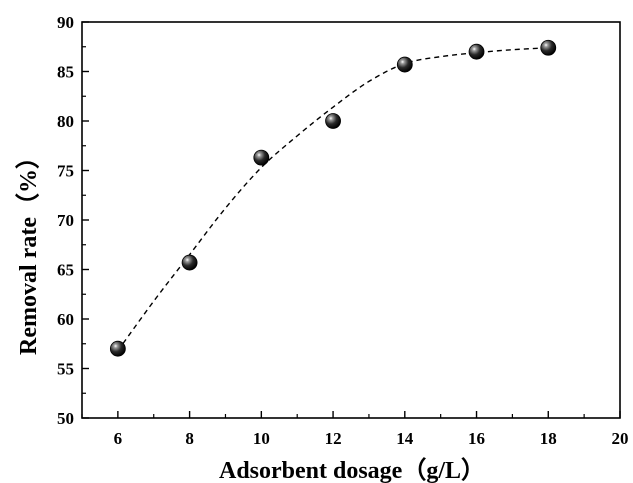  I want to click on y-tick-label-90: 90, so click(65, 22).